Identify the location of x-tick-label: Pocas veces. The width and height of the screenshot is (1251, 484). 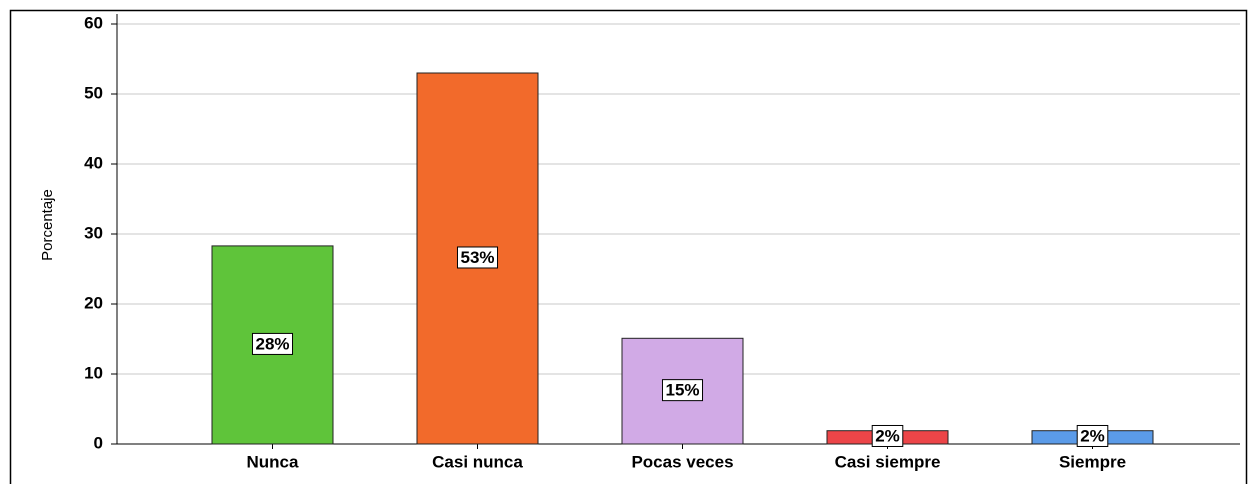
(682, 461).